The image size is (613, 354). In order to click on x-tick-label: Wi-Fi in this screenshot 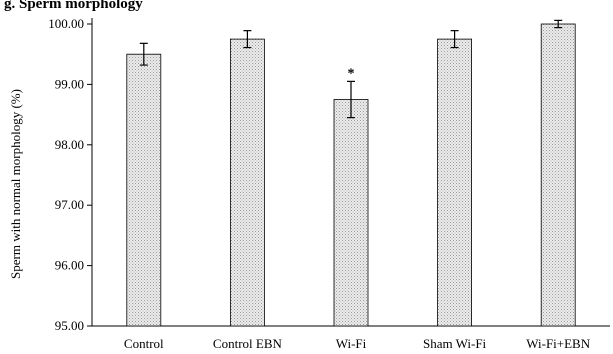, I will do `click(351, 343)`.